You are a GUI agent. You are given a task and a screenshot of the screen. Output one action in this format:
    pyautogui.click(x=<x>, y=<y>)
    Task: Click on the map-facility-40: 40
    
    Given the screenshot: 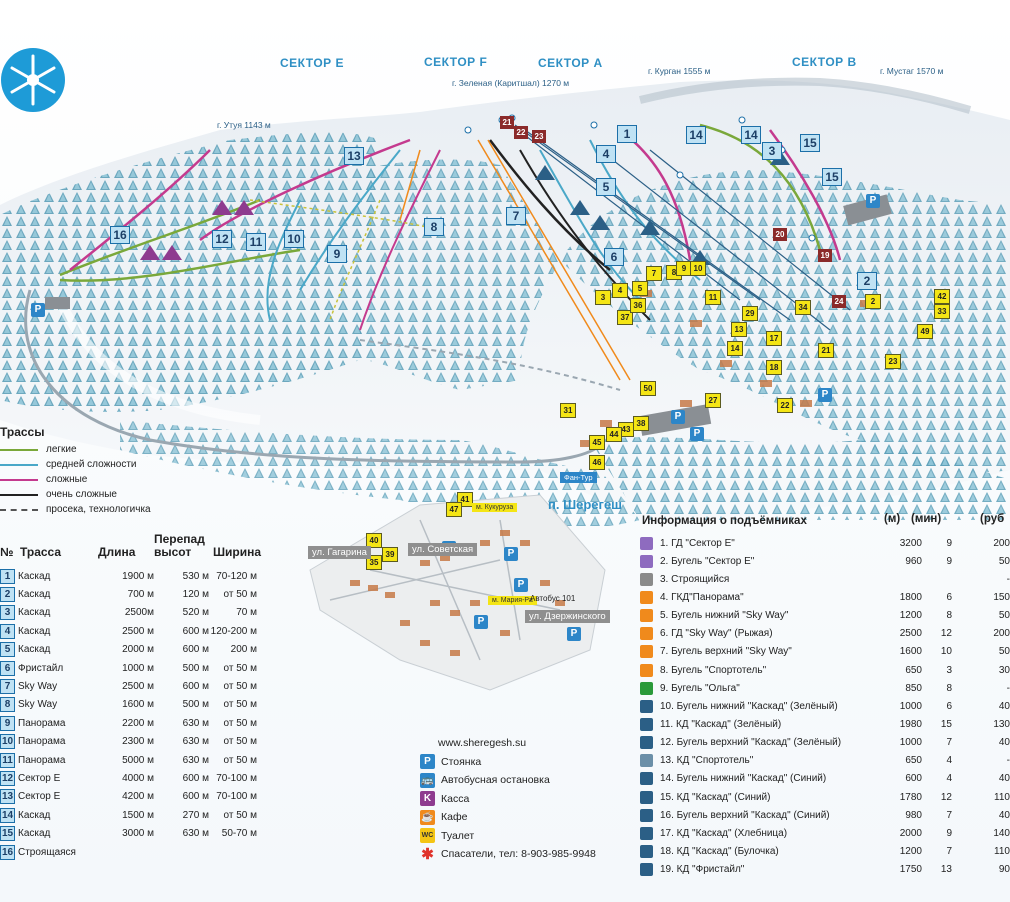 What is the action you would take?
    pyautogui.click(x=374, y=540)
    